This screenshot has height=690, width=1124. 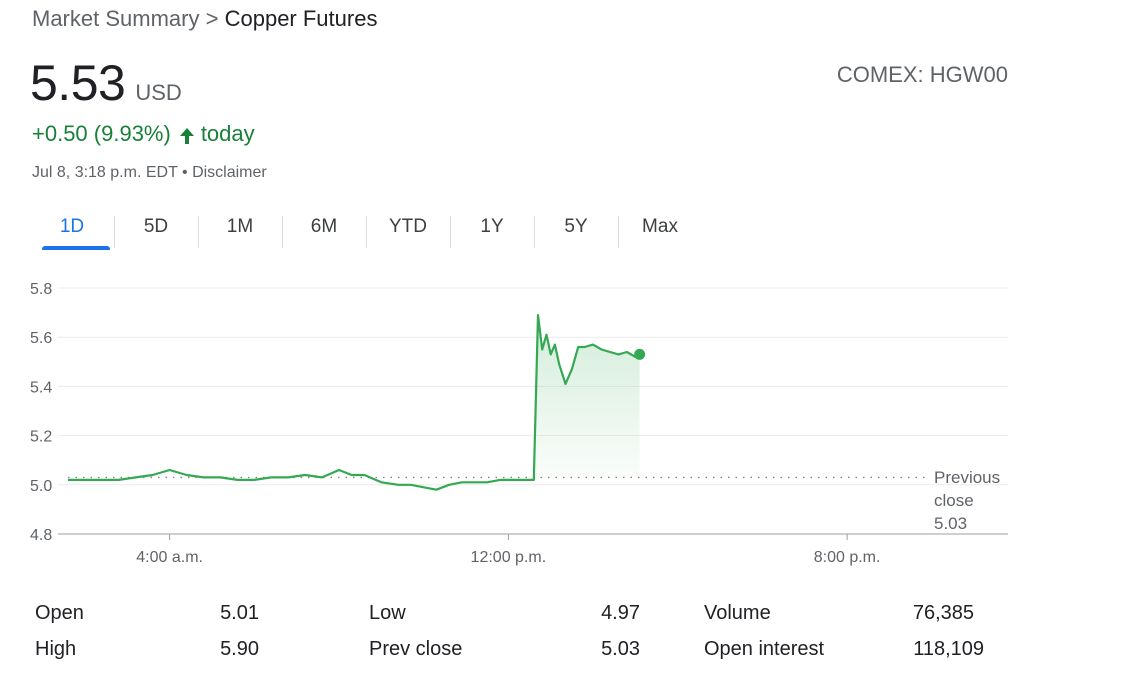 I want to click on y-tick-label: 5.0, so click(x=41, y=486).